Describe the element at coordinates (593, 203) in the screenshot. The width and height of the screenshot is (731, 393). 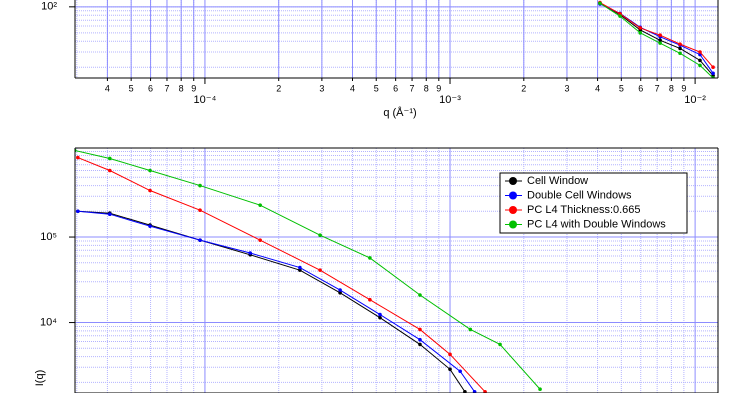
I see `legend-box` at that location.